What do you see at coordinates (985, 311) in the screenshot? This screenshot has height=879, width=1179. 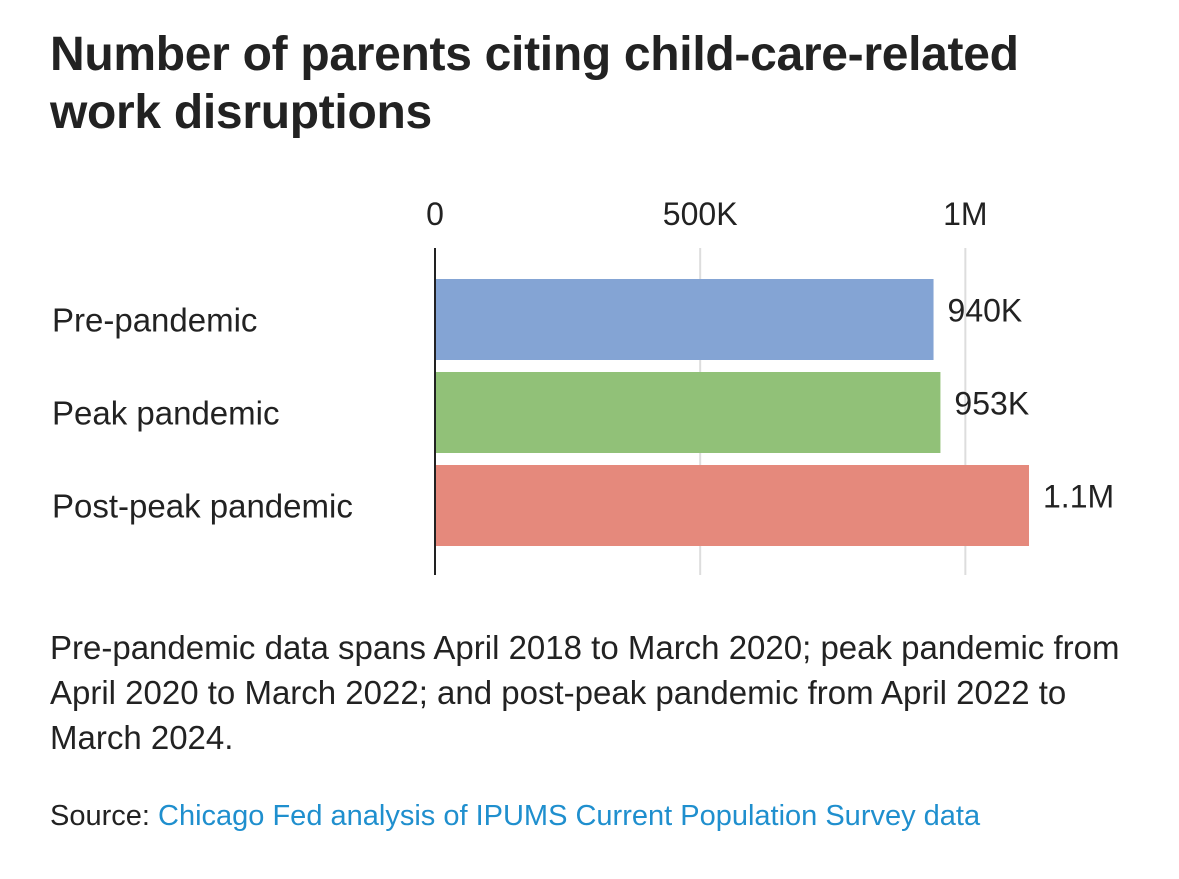 I see `value-label: 940K` at bounding box center [985, 311].